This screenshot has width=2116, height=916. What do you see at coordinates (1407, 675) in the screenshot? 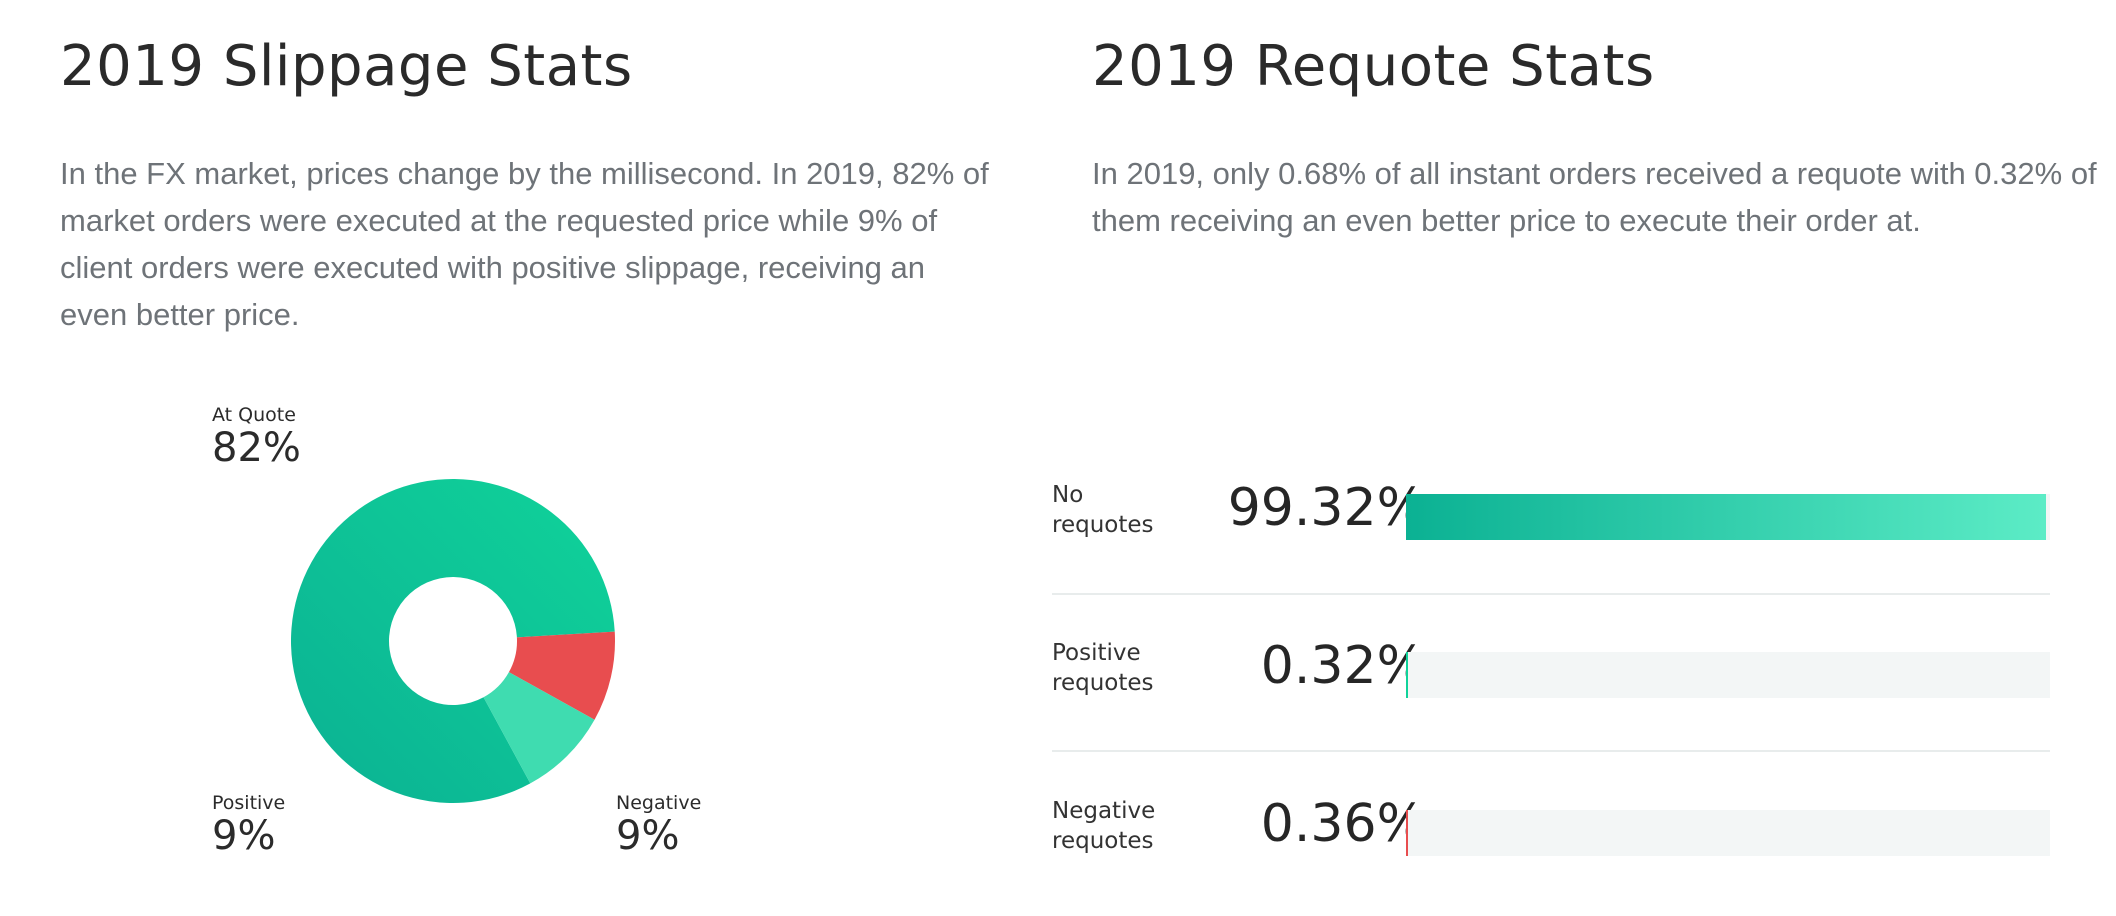
I see `bar-fill-positive-requotes` at bounding box center [1407, 675].